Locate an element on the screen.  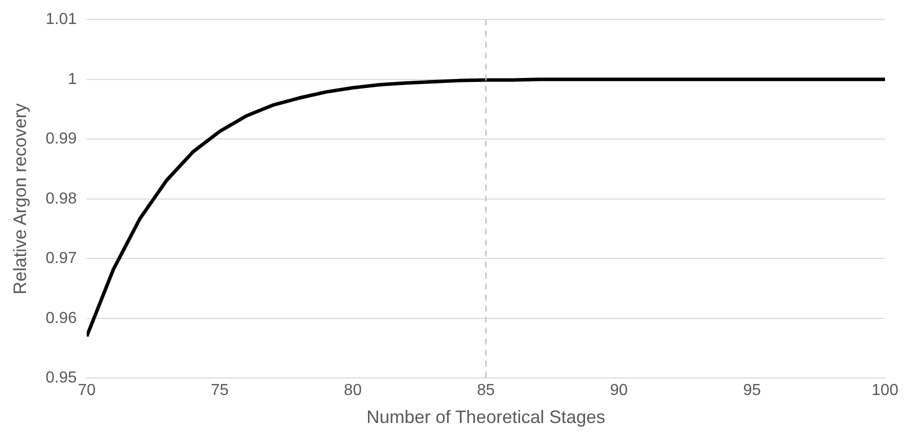
x-tick-label: 90 is located at coordinates (619, 391).